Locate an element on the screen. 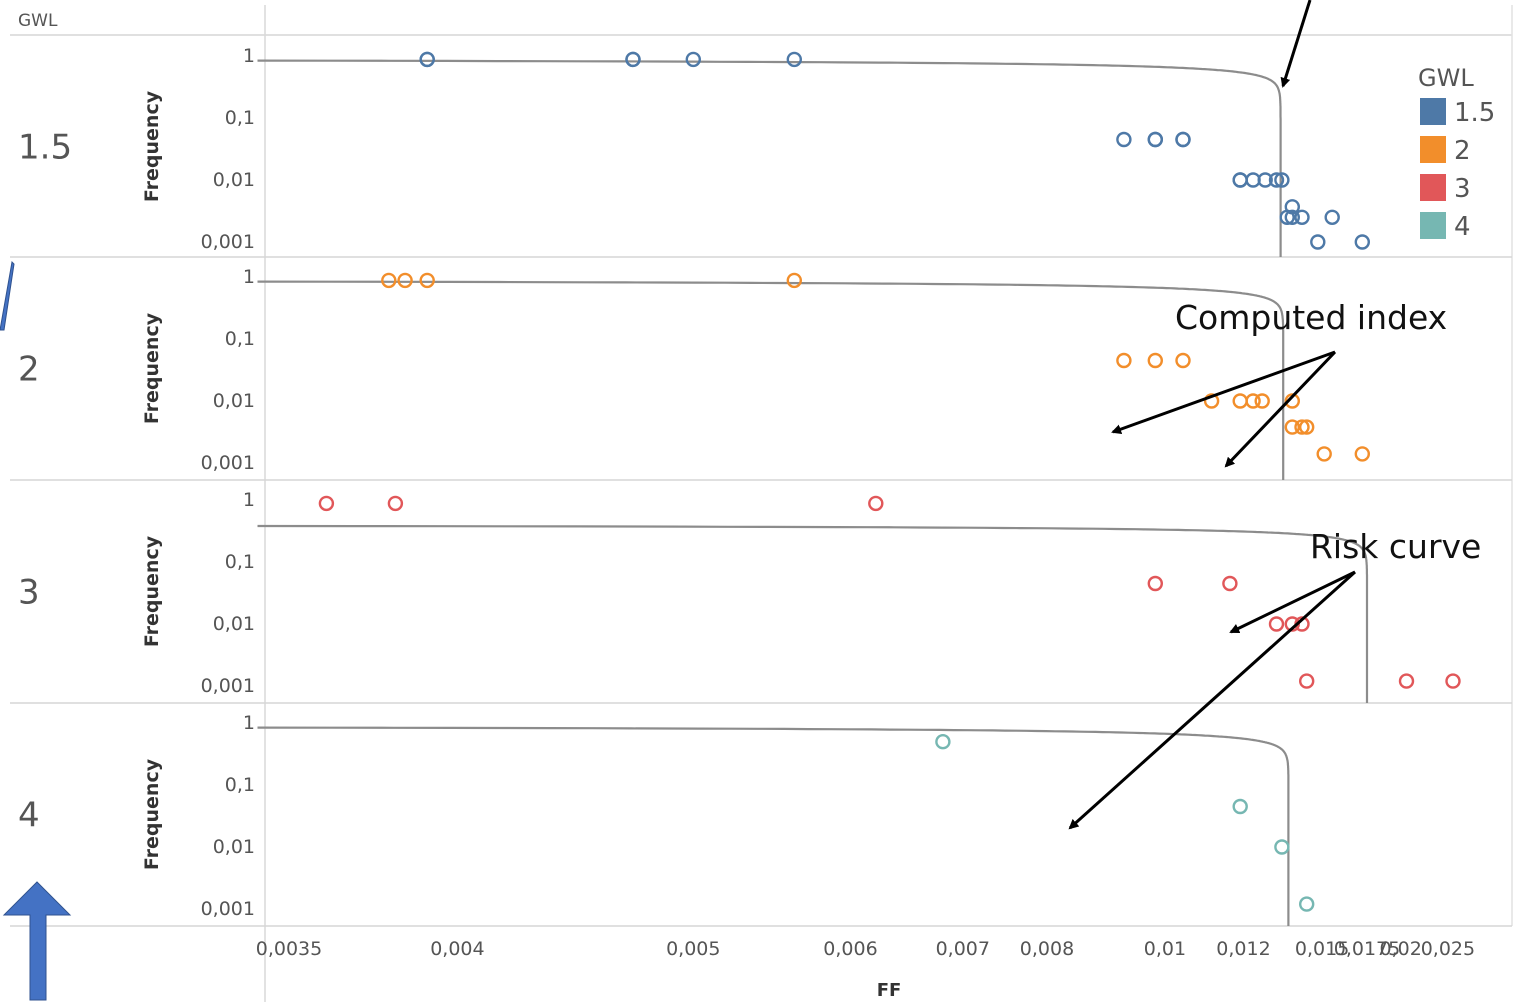  legend: GWL 1.5 2 3 4 is located at coordinates (1456, 153).